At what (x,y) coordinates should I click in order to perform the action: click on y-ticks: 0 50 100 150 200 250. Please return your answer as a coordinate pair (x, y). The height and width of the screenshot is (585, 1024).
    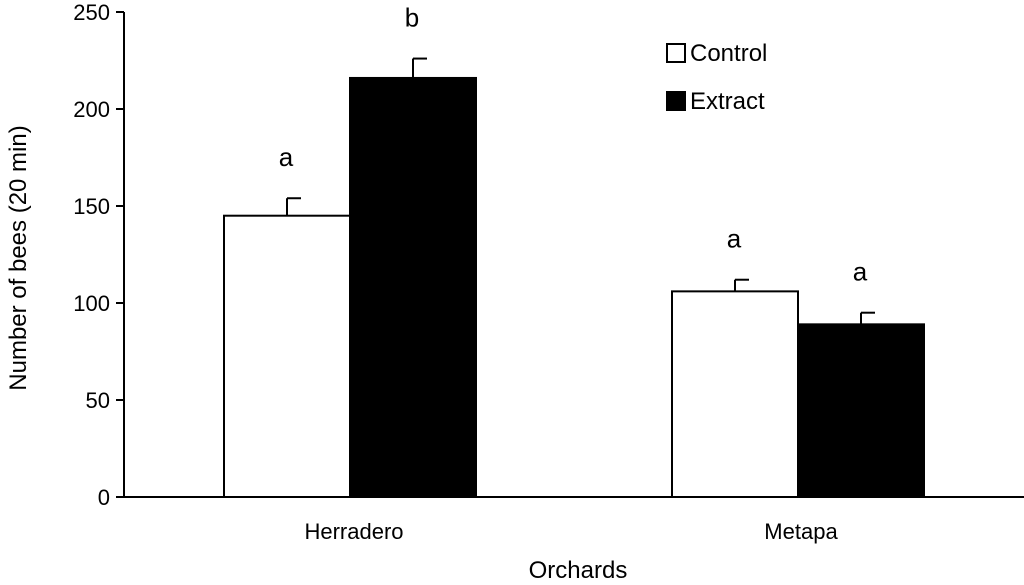
    Looking at the image, I should click on (98, 255).